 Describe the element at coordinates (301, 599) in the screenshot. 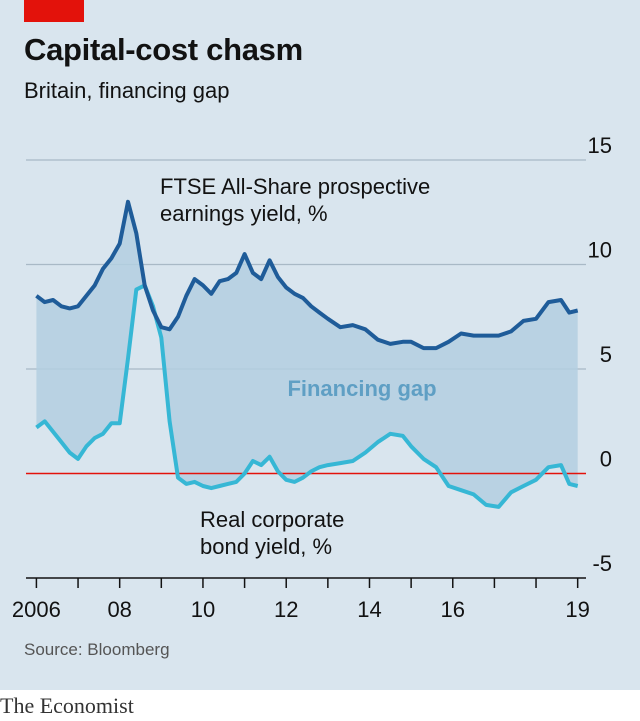

I see `x-axis: 2006 08 10 12 14 16 19` at that location.